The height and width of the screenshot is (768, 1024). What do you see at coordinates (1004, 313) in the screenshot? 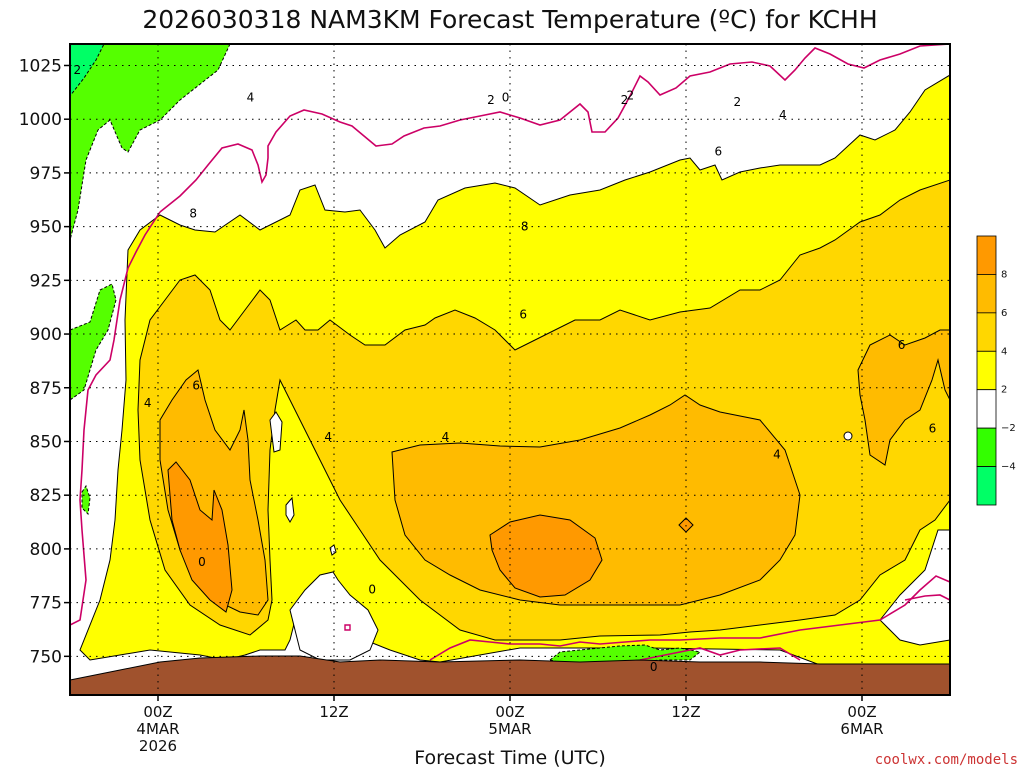
I see `legend-label: 6` at bounding box center [1004, 313].